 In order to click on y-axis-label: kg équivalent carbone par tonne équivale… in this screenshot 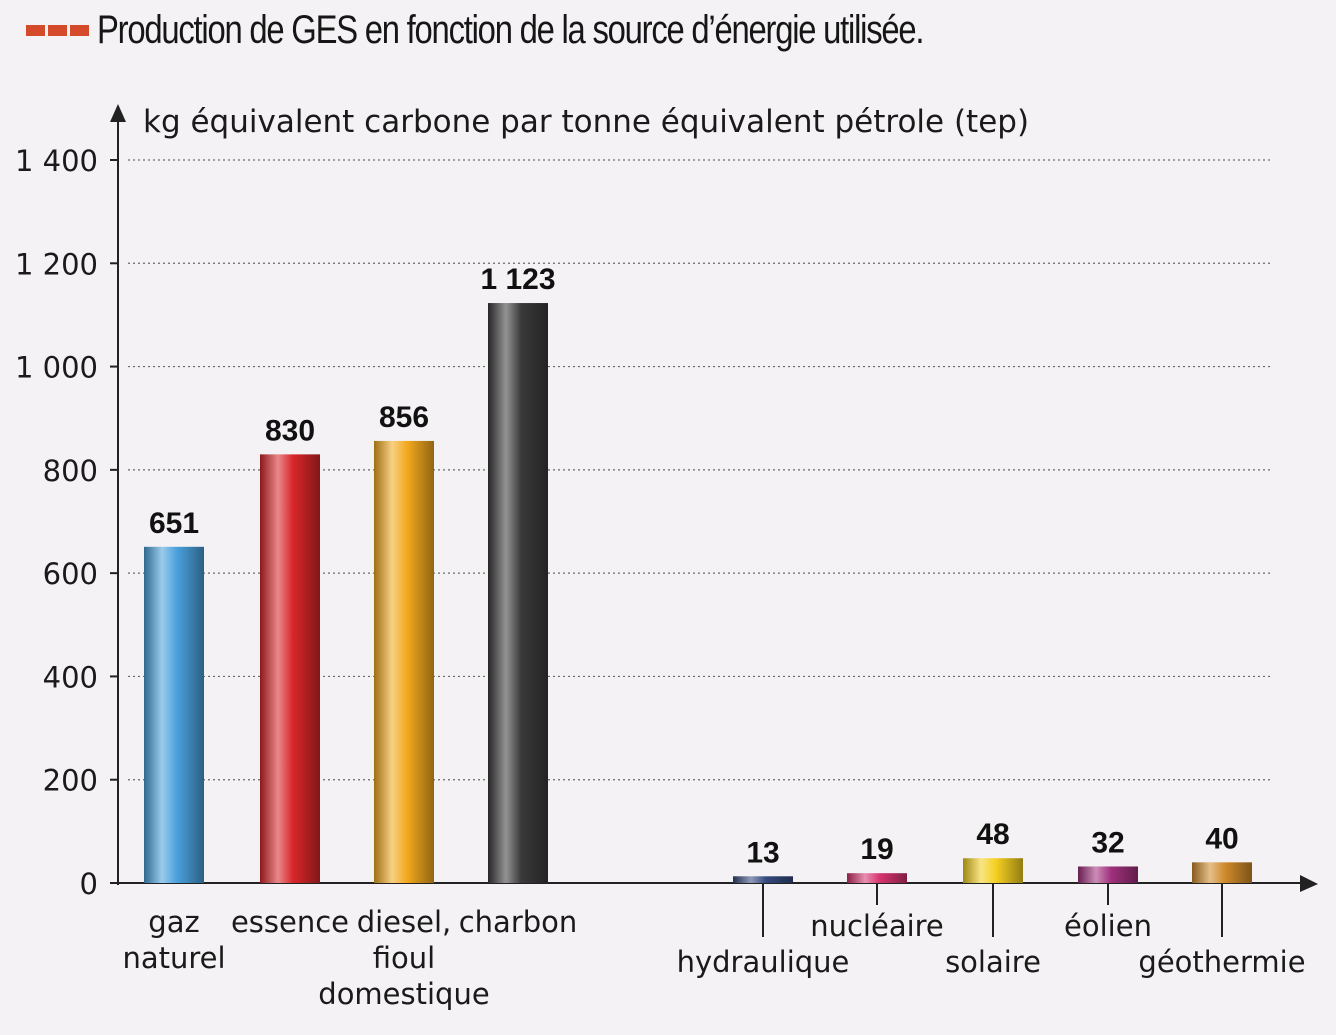, I will do `click(586, 122)`.